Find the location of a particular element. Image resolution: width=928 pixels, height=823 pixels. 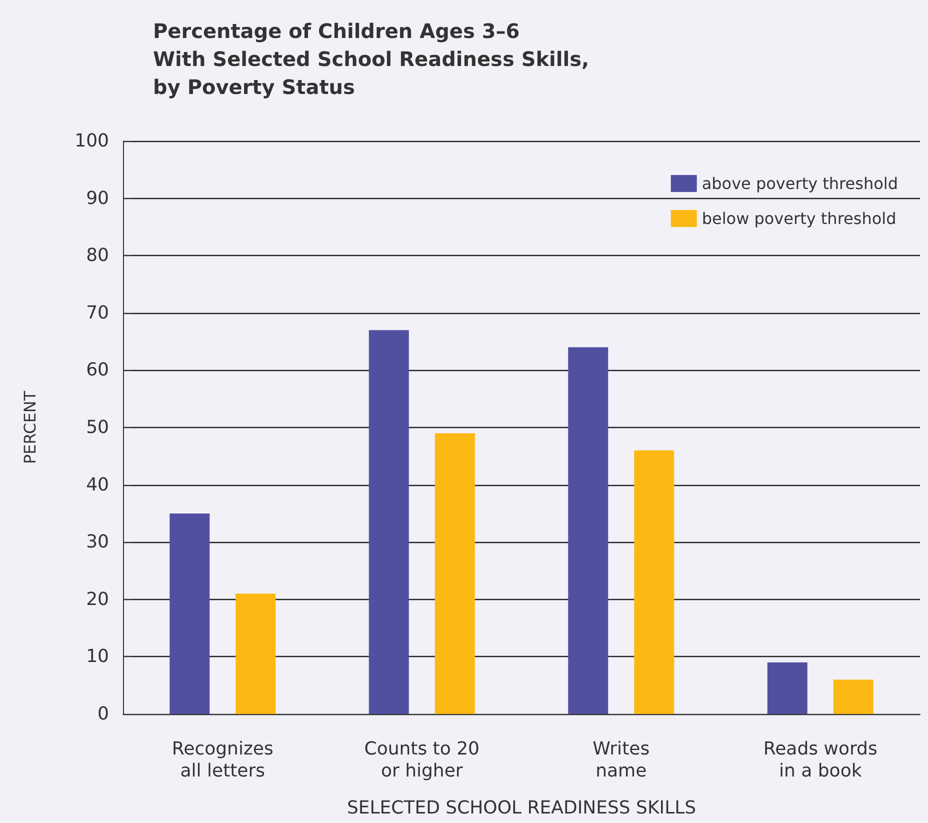

x-axis-title: SELECTED SCHOOL READINESS SKILLS is located at coordinates (521, 808).